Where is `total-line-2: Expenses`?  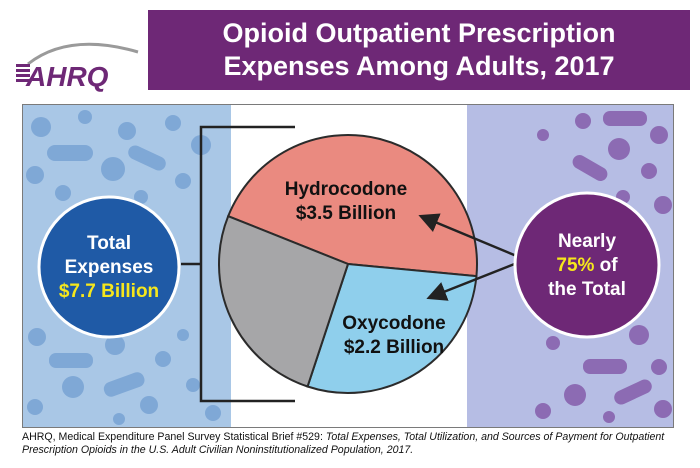 total-line-2: Expenses is located at coordinates (109, 267).